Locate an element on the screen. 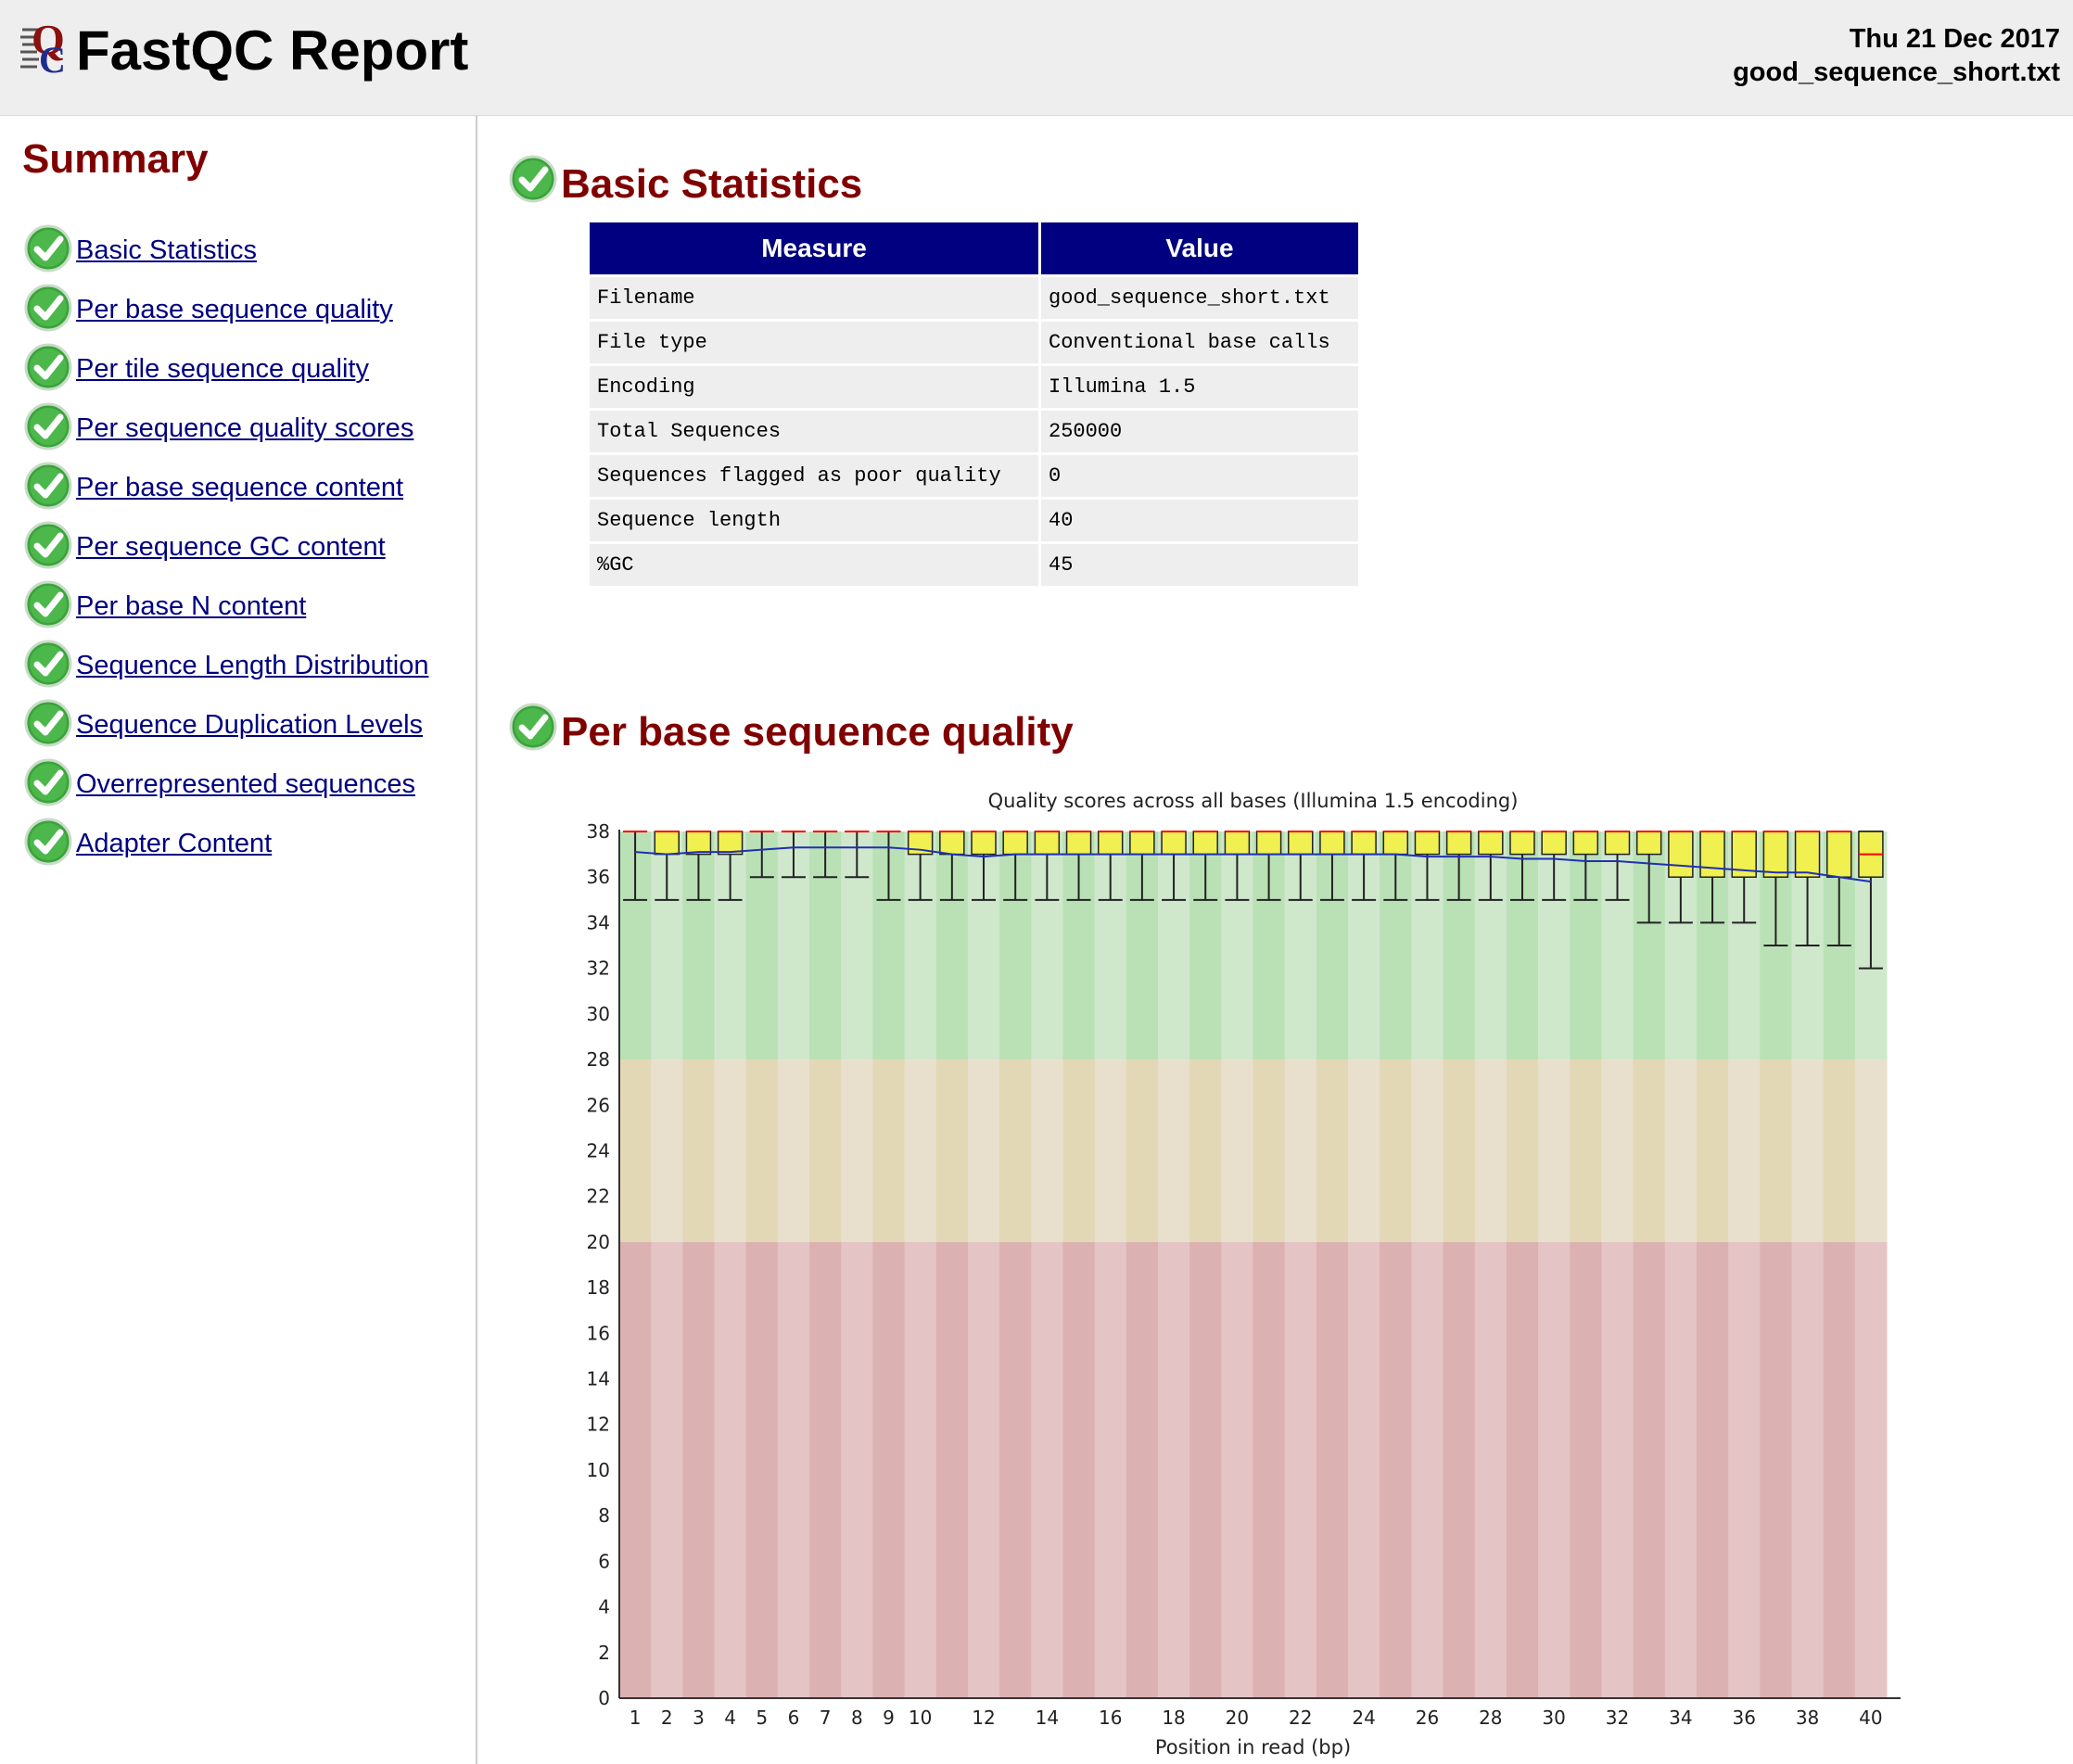 This screenshot has height=1764, width=2073. summary-link: Per sequence GC content is located at coordinates (231, 547).